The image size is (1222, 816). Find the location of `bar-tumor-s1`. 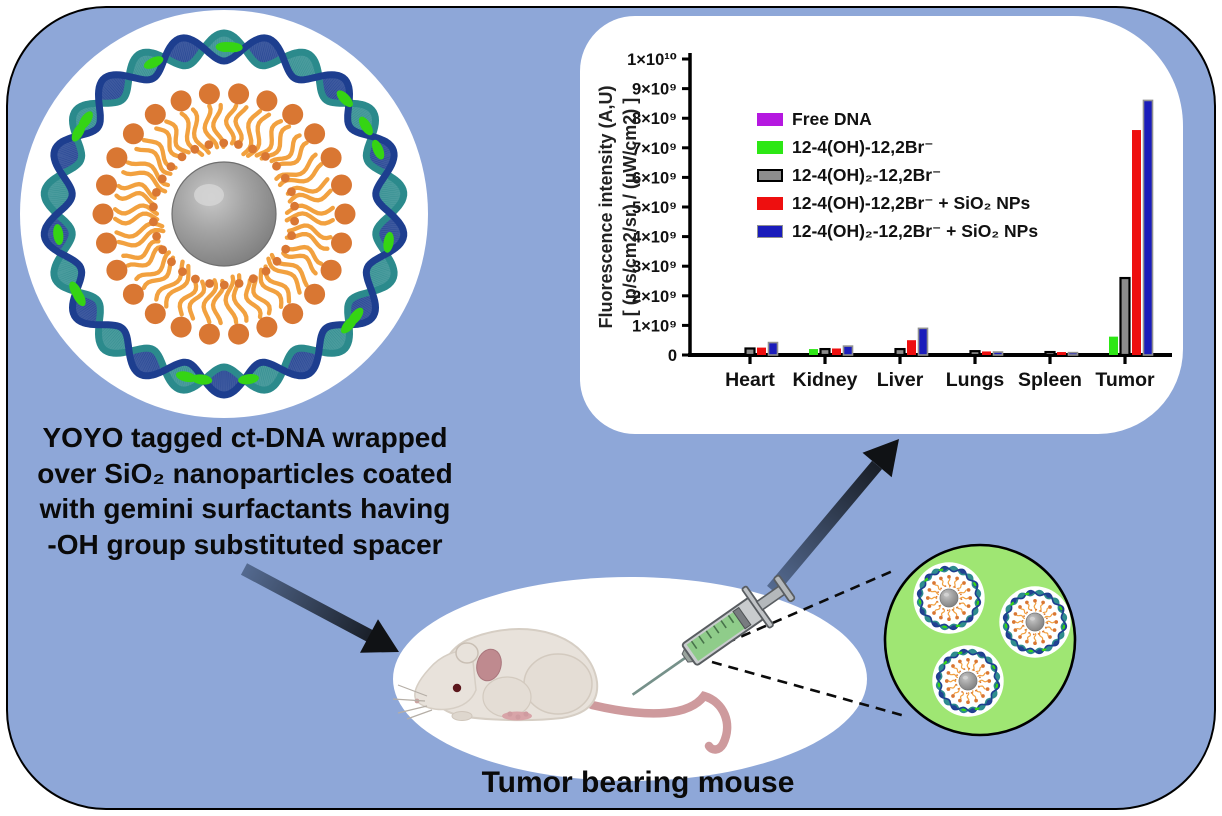

bar-tumor-s1 is located at coordinates (1113, 345).